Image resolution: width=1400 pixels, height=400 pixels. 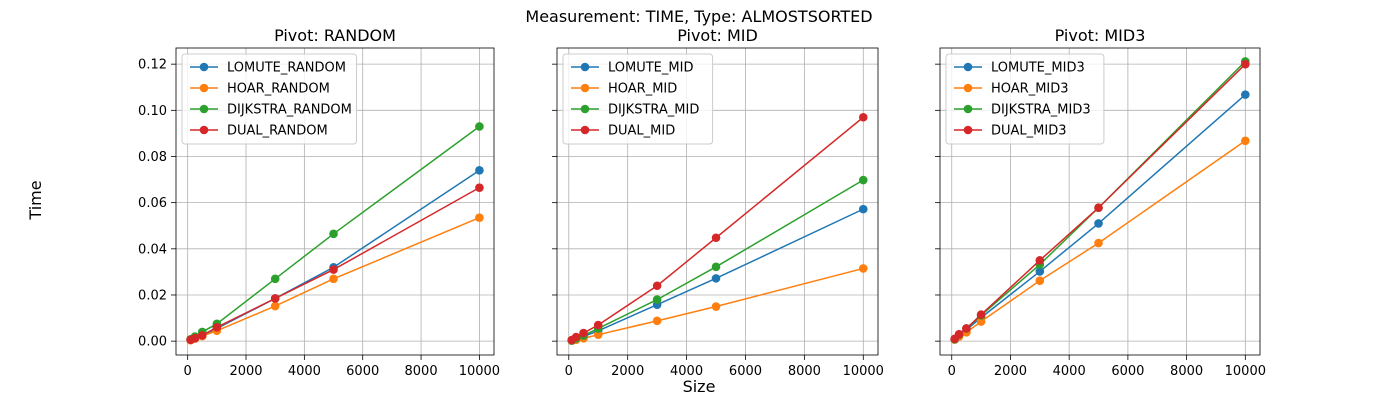 I want to click on legend-label: HOAR_MID3, so click(x=1030, y=89).